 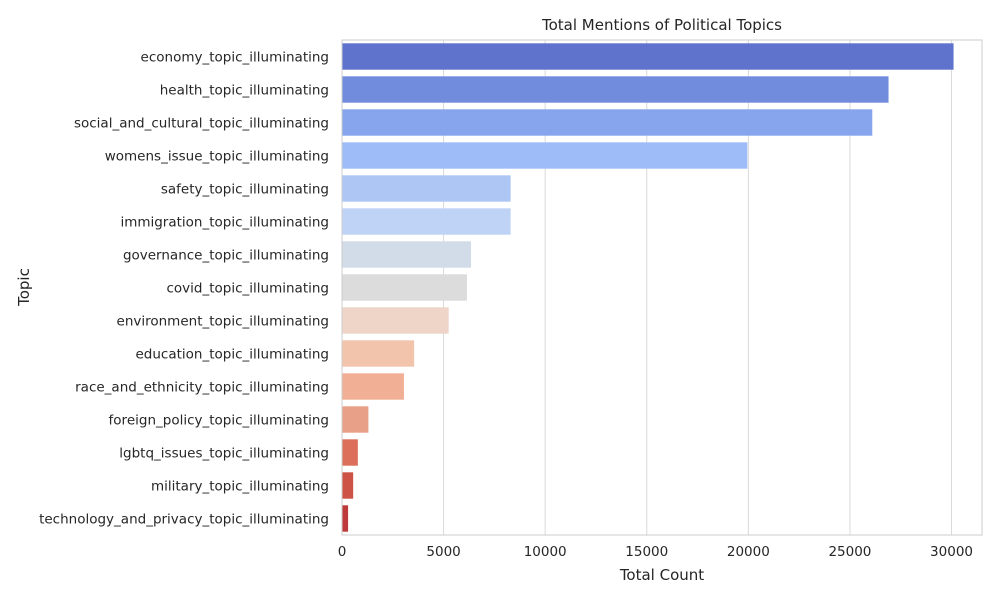 I want to click on x-axis-label: Total Count, so click(x=661, y=575).